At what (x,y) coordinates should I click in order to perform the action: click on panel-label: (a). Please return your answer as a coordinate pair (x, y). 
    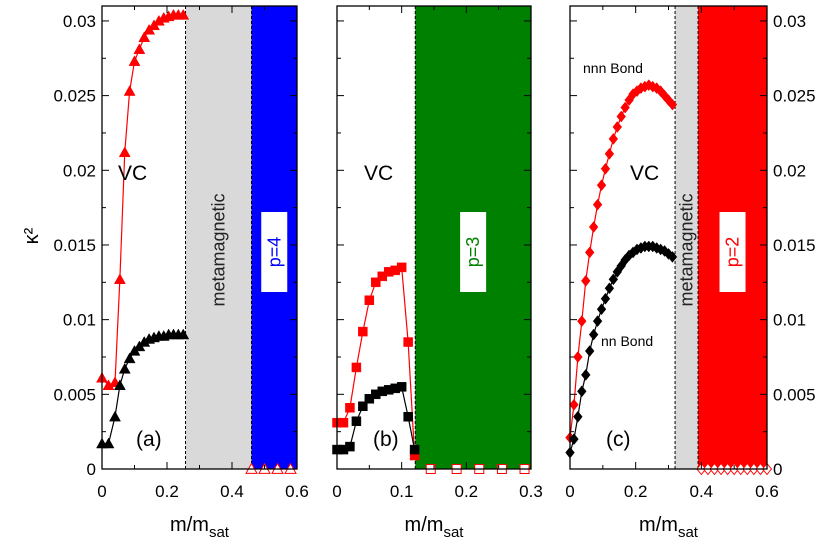
    Looking at the image, I should click on (149, 439).